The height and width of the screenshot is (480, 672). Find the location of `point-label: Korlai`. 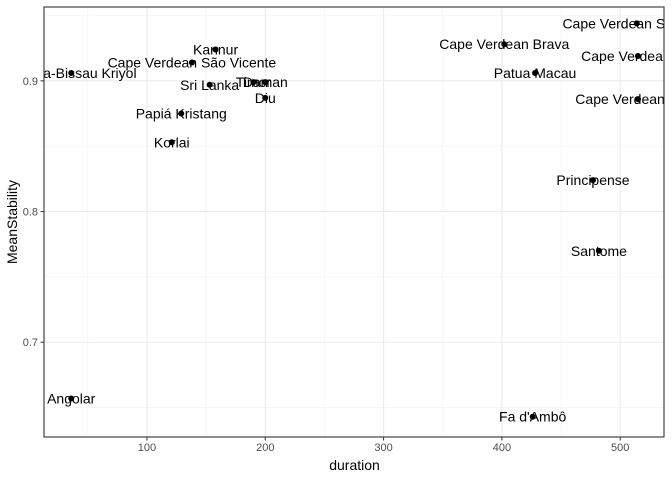

point-label: Korlai is located at coordinates (172, 142).